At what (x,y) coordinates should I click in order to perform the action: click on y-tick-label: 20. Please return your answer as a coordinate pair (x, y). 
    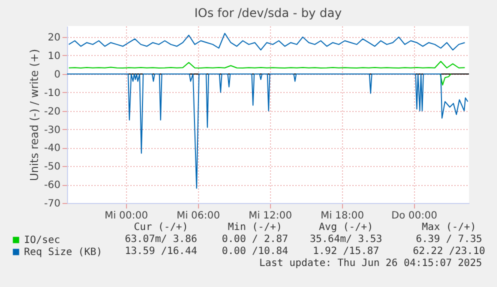
    Looking at the image, I should click on (54, 38).